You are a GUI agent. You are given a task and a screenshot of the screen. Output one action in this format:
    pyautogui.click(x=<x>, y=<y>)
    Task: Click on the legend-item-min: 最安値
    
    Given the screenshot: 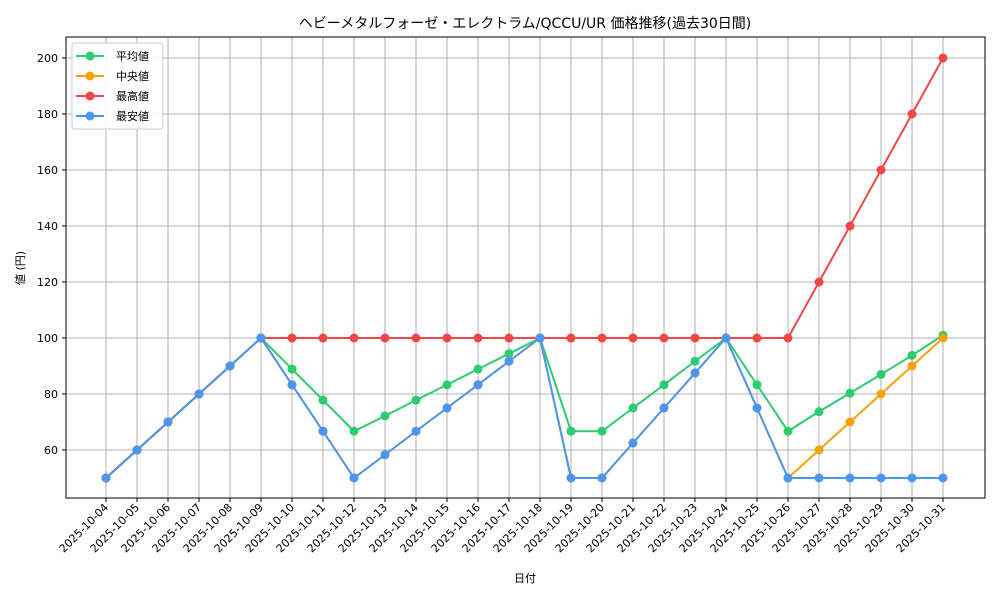 What is the action you would take?
    pyautogui.click(x=112, y=116)
    